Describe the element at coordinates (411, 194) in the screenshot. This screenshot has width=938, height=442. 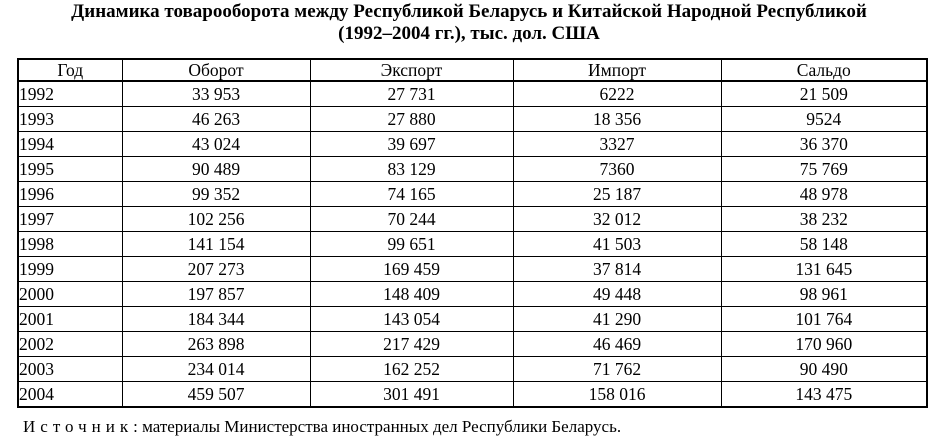
I see `cell-export: 74 165` at that location.